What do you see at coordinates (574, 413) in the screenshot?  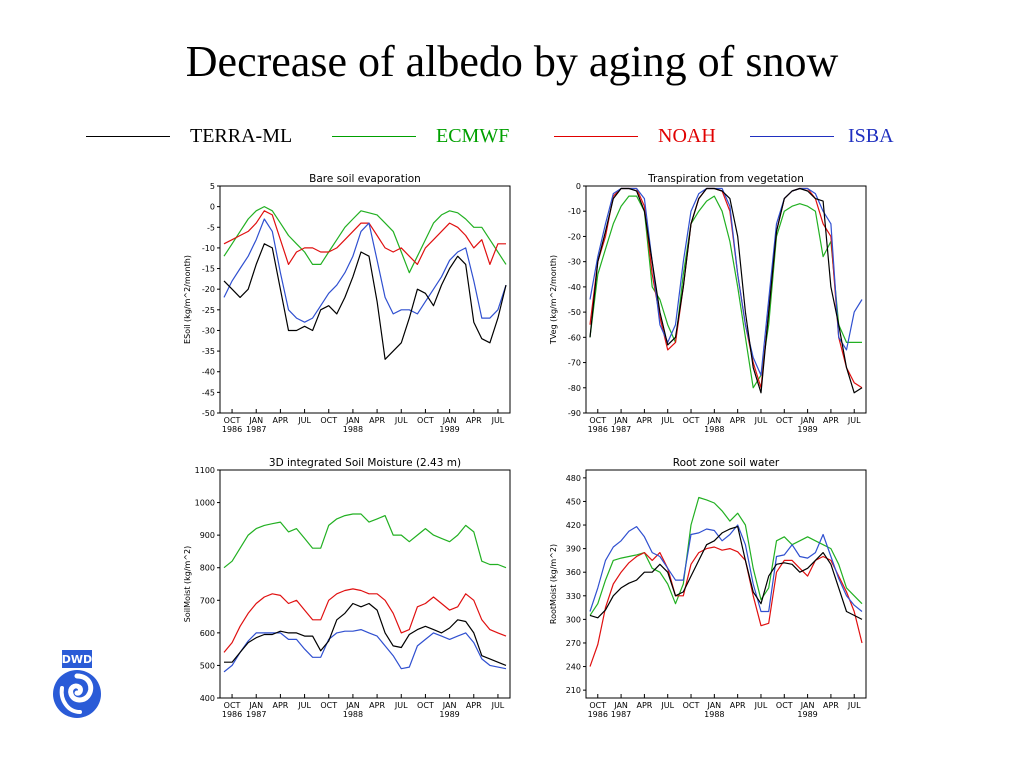 I see `y-tick-label: -90` at bounding box center [574, 413].